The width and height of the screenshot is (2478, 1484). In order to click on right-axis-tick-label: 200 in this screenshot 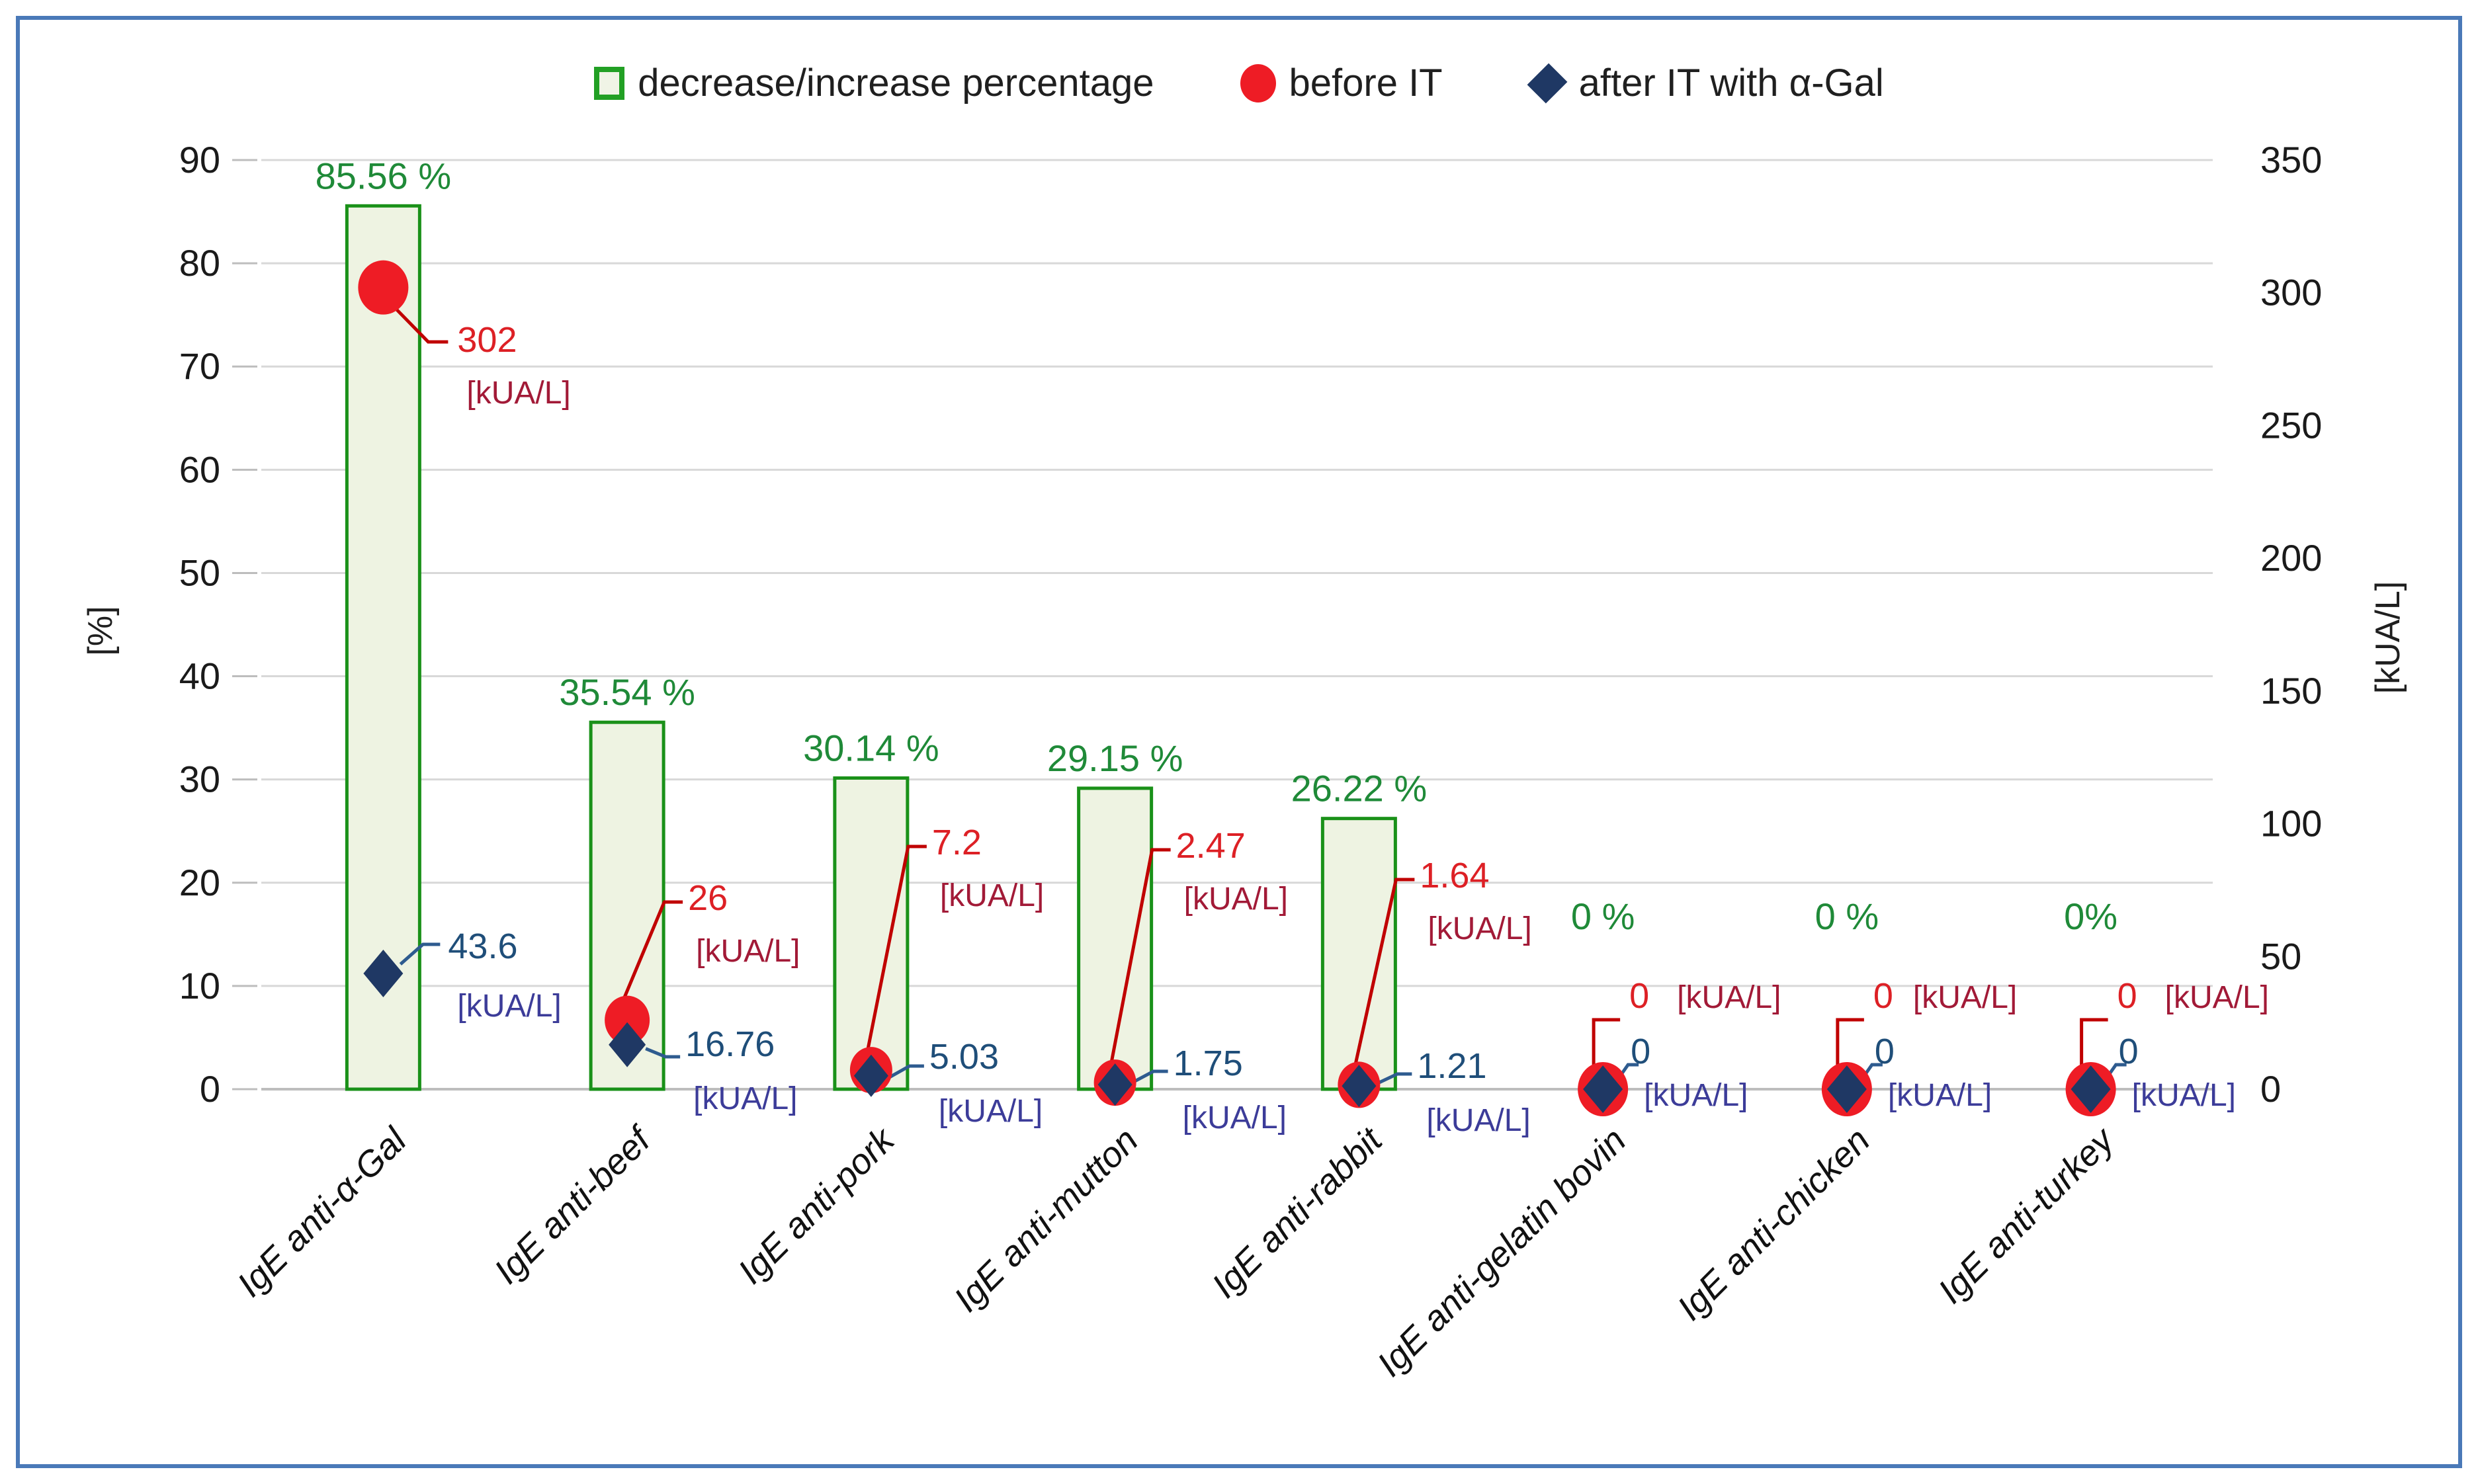, I will do `click(2291, 558)`.